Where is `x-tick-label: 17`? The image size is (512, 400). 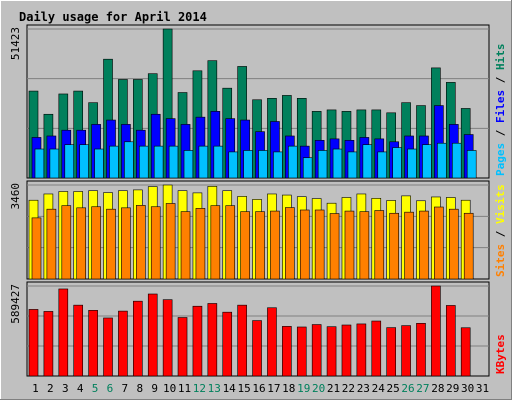 x-tick-label: 17 is located at coordinates (273, 388).